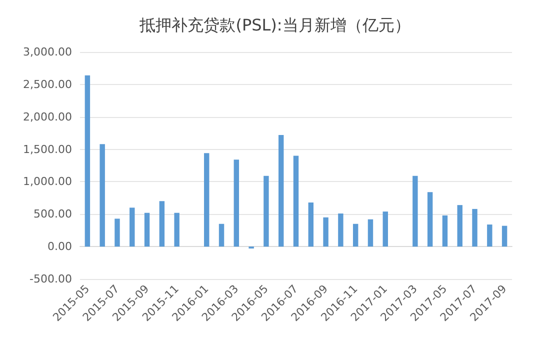  Describe the element at coordinates (47, 181) in the screenshot. I see `y-tick-label: 1,000.00` at that location.